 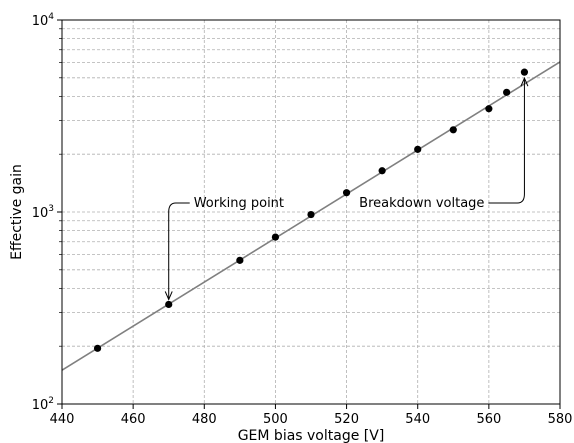 What do you see at coordinates (275, 419) in the screenshot?
I see `x-tick-label: 500` at bounding box center [275, 419].